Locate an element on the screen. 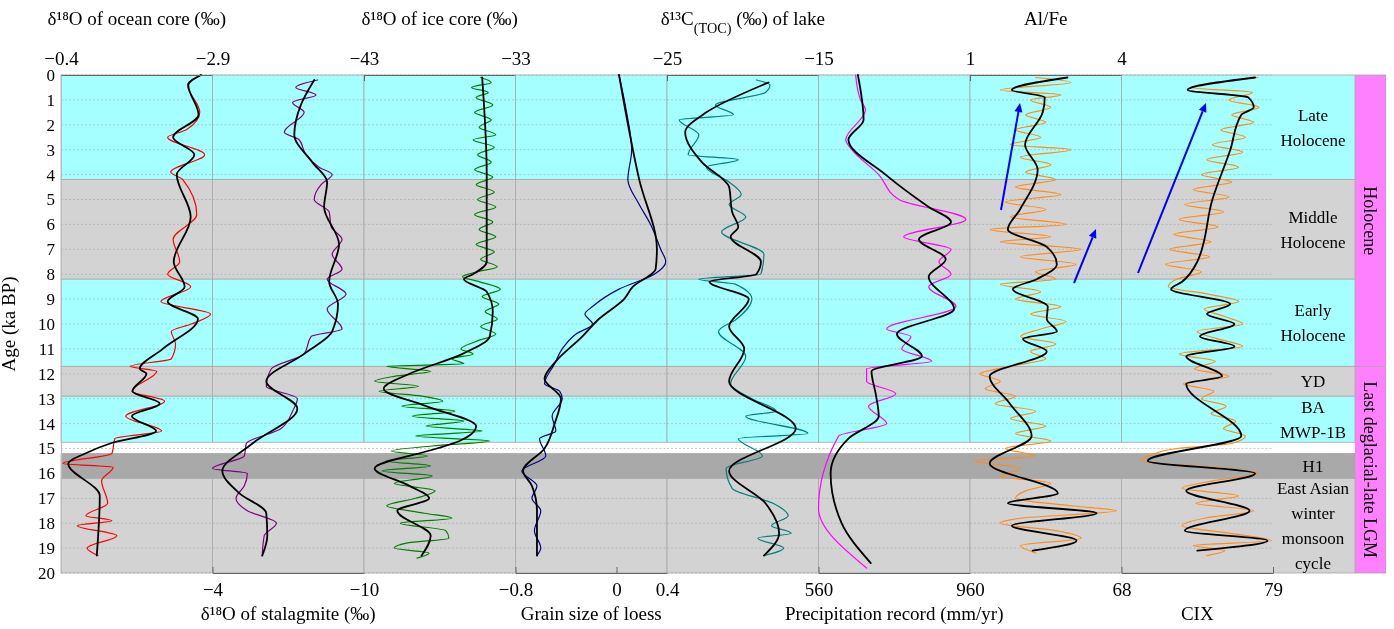 The height and width of the screenshot is (629, 1394). y-tick-label: 11 is located at coordinates (46, 349).